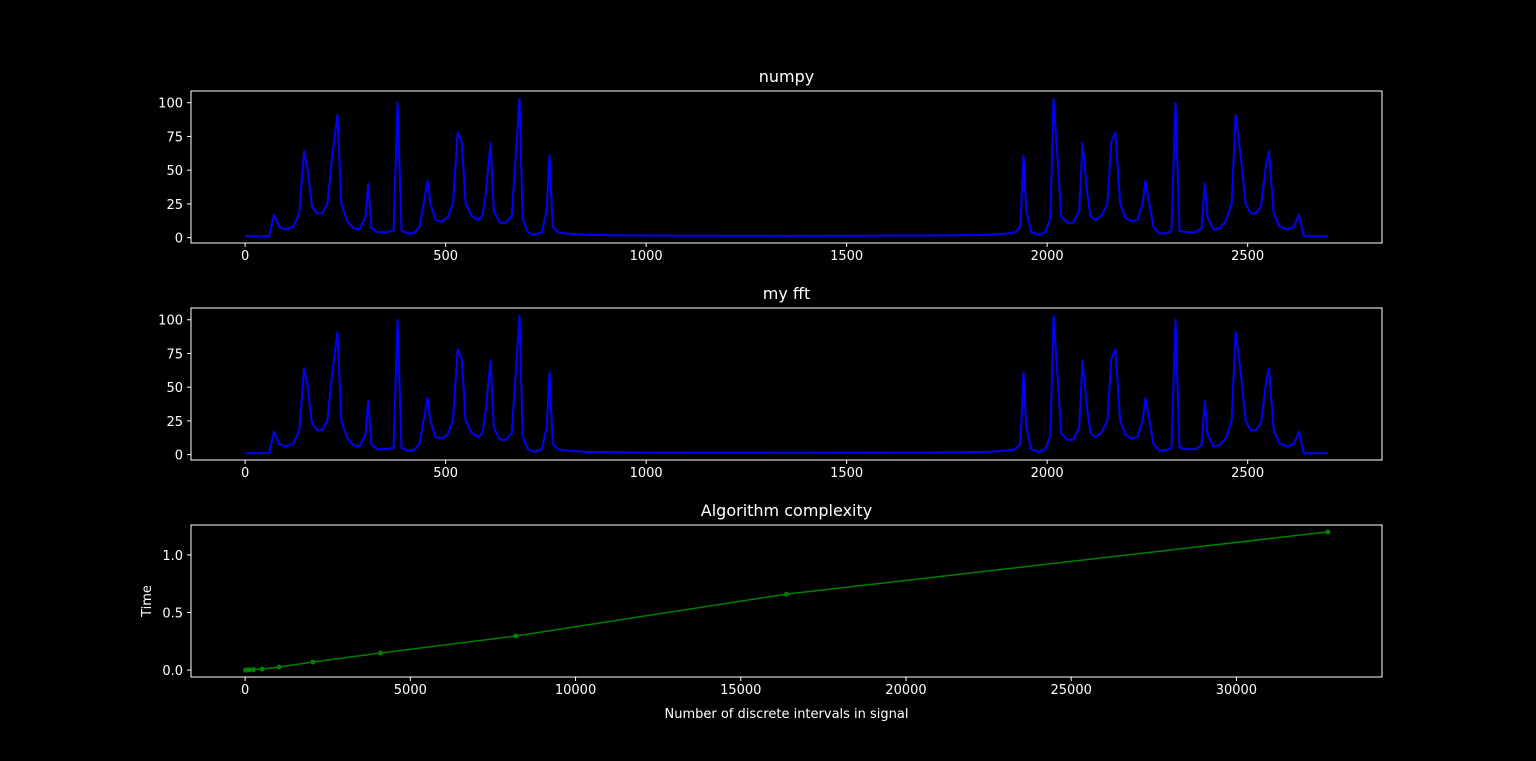  What do you see at coordinates (740, 690) in the screenshot?
I see `x-tick-label: 15000` at bounding box center [740, 690].